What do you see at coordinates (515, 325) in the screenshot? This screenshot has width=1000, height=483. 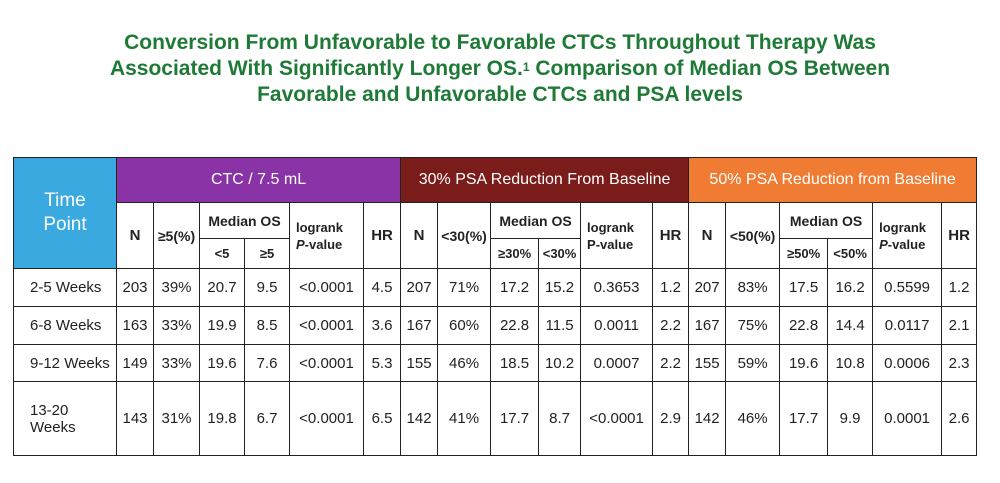 I see `psa30-os-ge: 22.8` at bounding box center [515, 325].